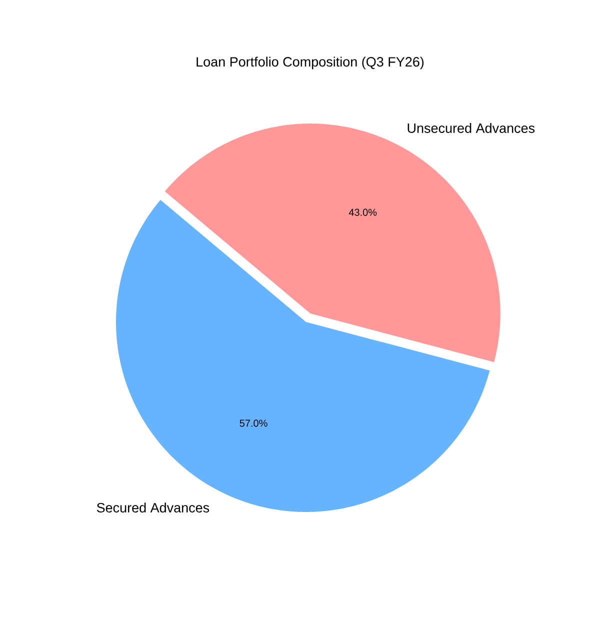 The width and height of the screenshot is (605, 623). I want to click on slice-label: Unsecured Advances, so click(471, 128).